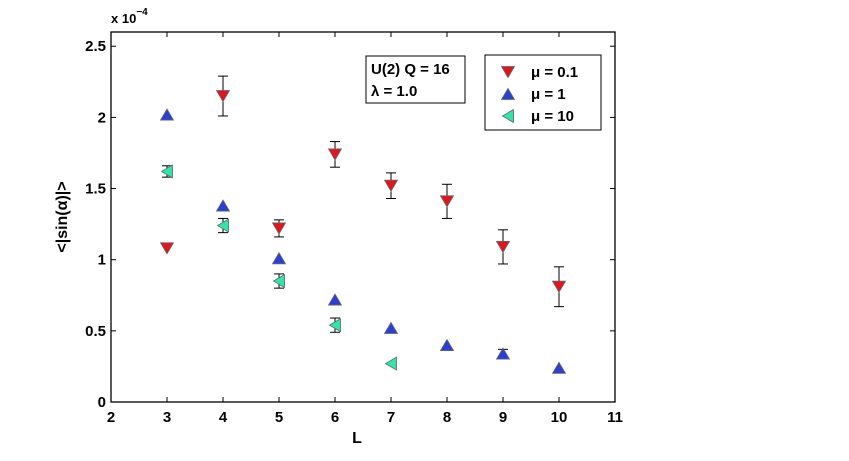 This screenshot has height=461, width=849. What do you see at coordinates (102, 260) in the screenshot?
I see `y-tick-label: 1` at bounding box center [102, 260].